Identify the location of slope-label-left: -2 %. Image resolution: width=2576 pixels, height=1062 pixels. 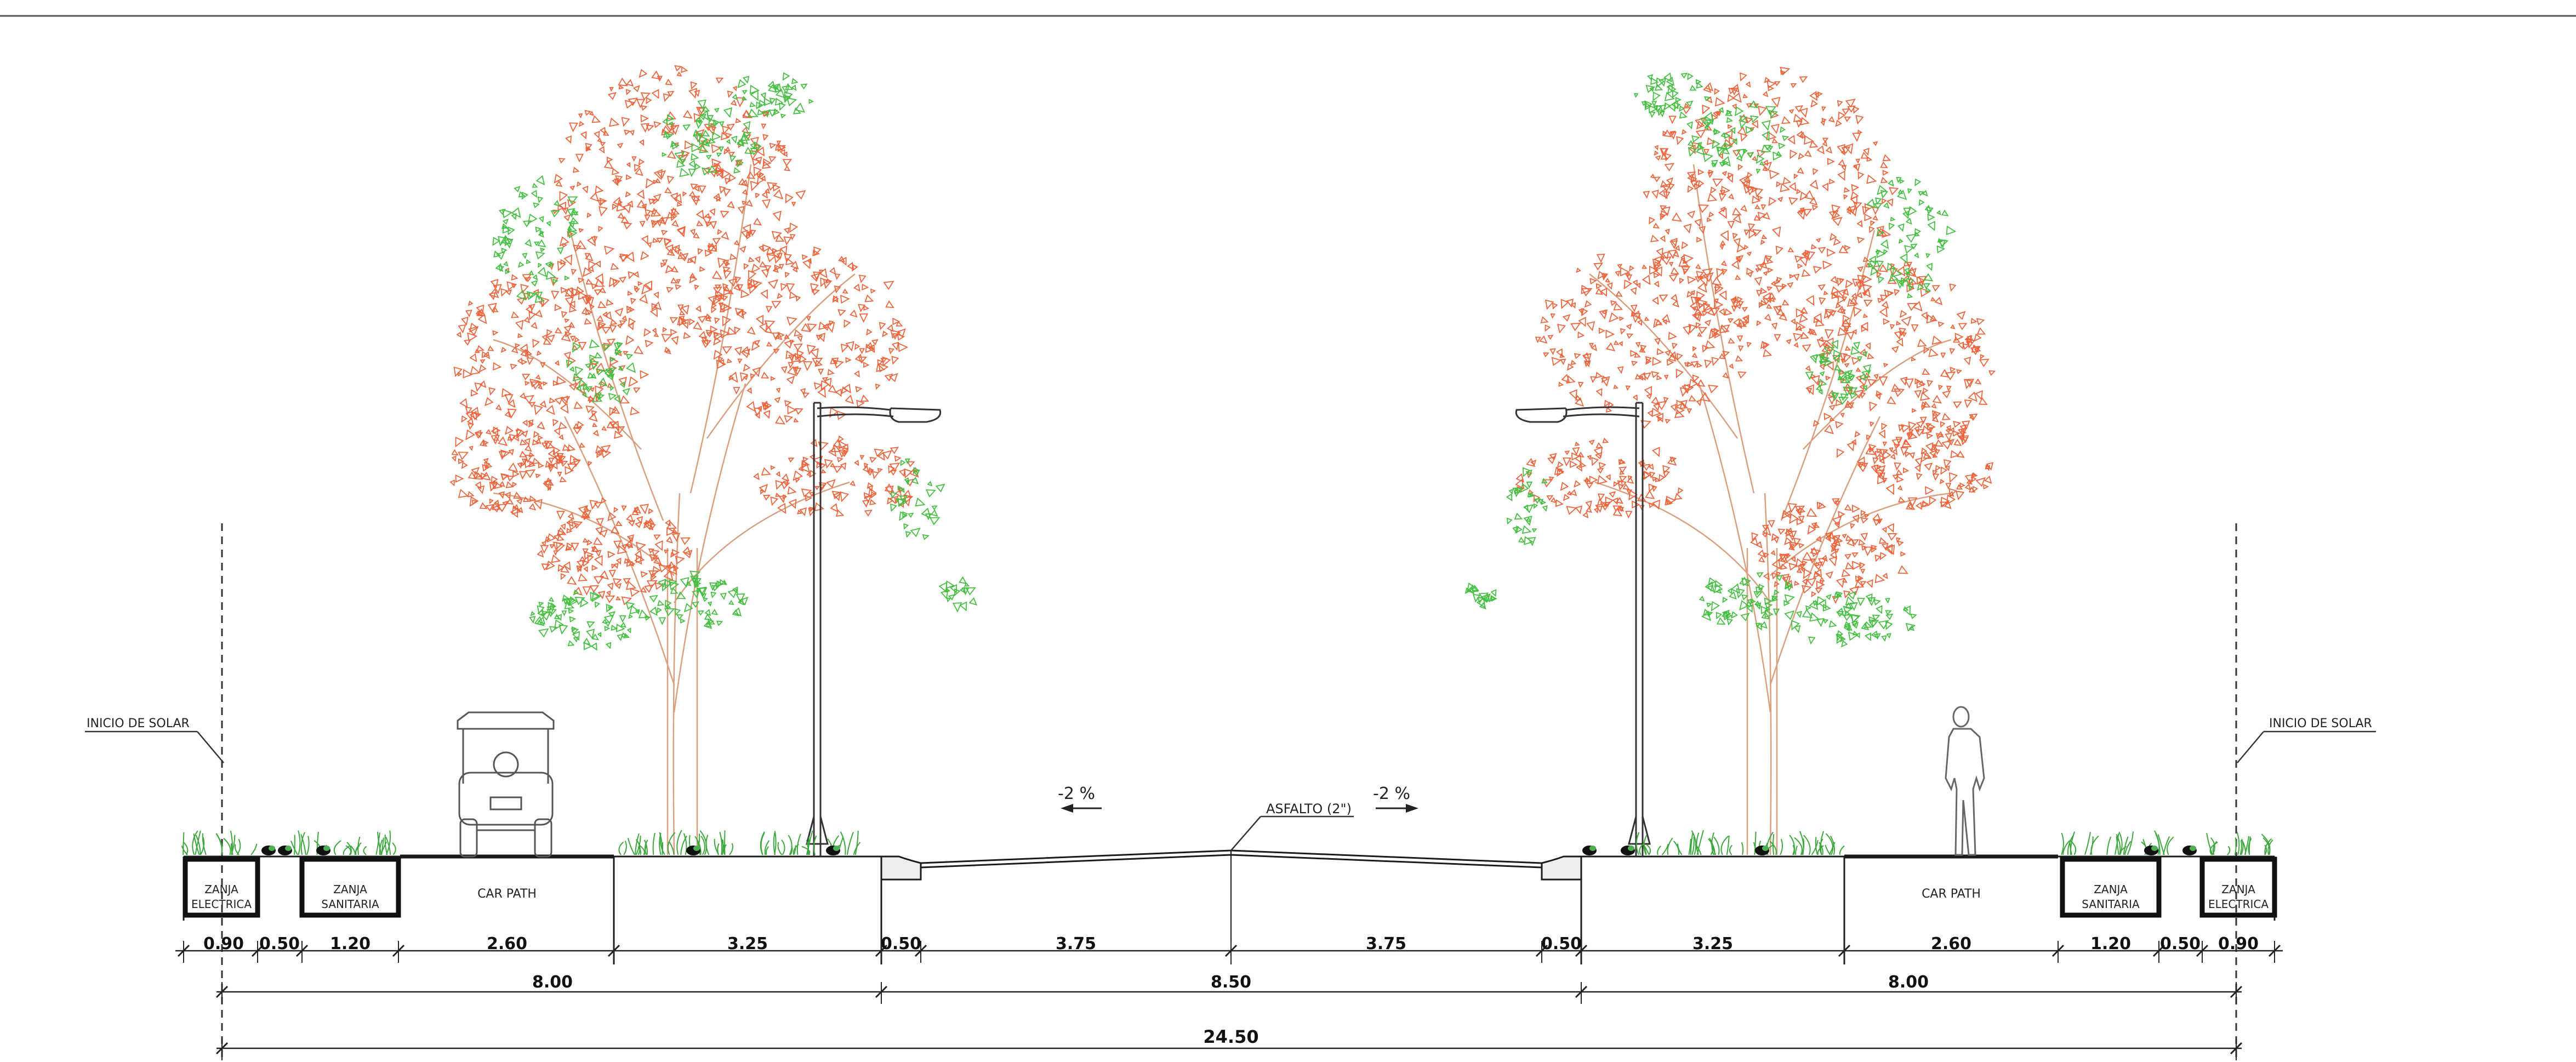
(1076, 793).